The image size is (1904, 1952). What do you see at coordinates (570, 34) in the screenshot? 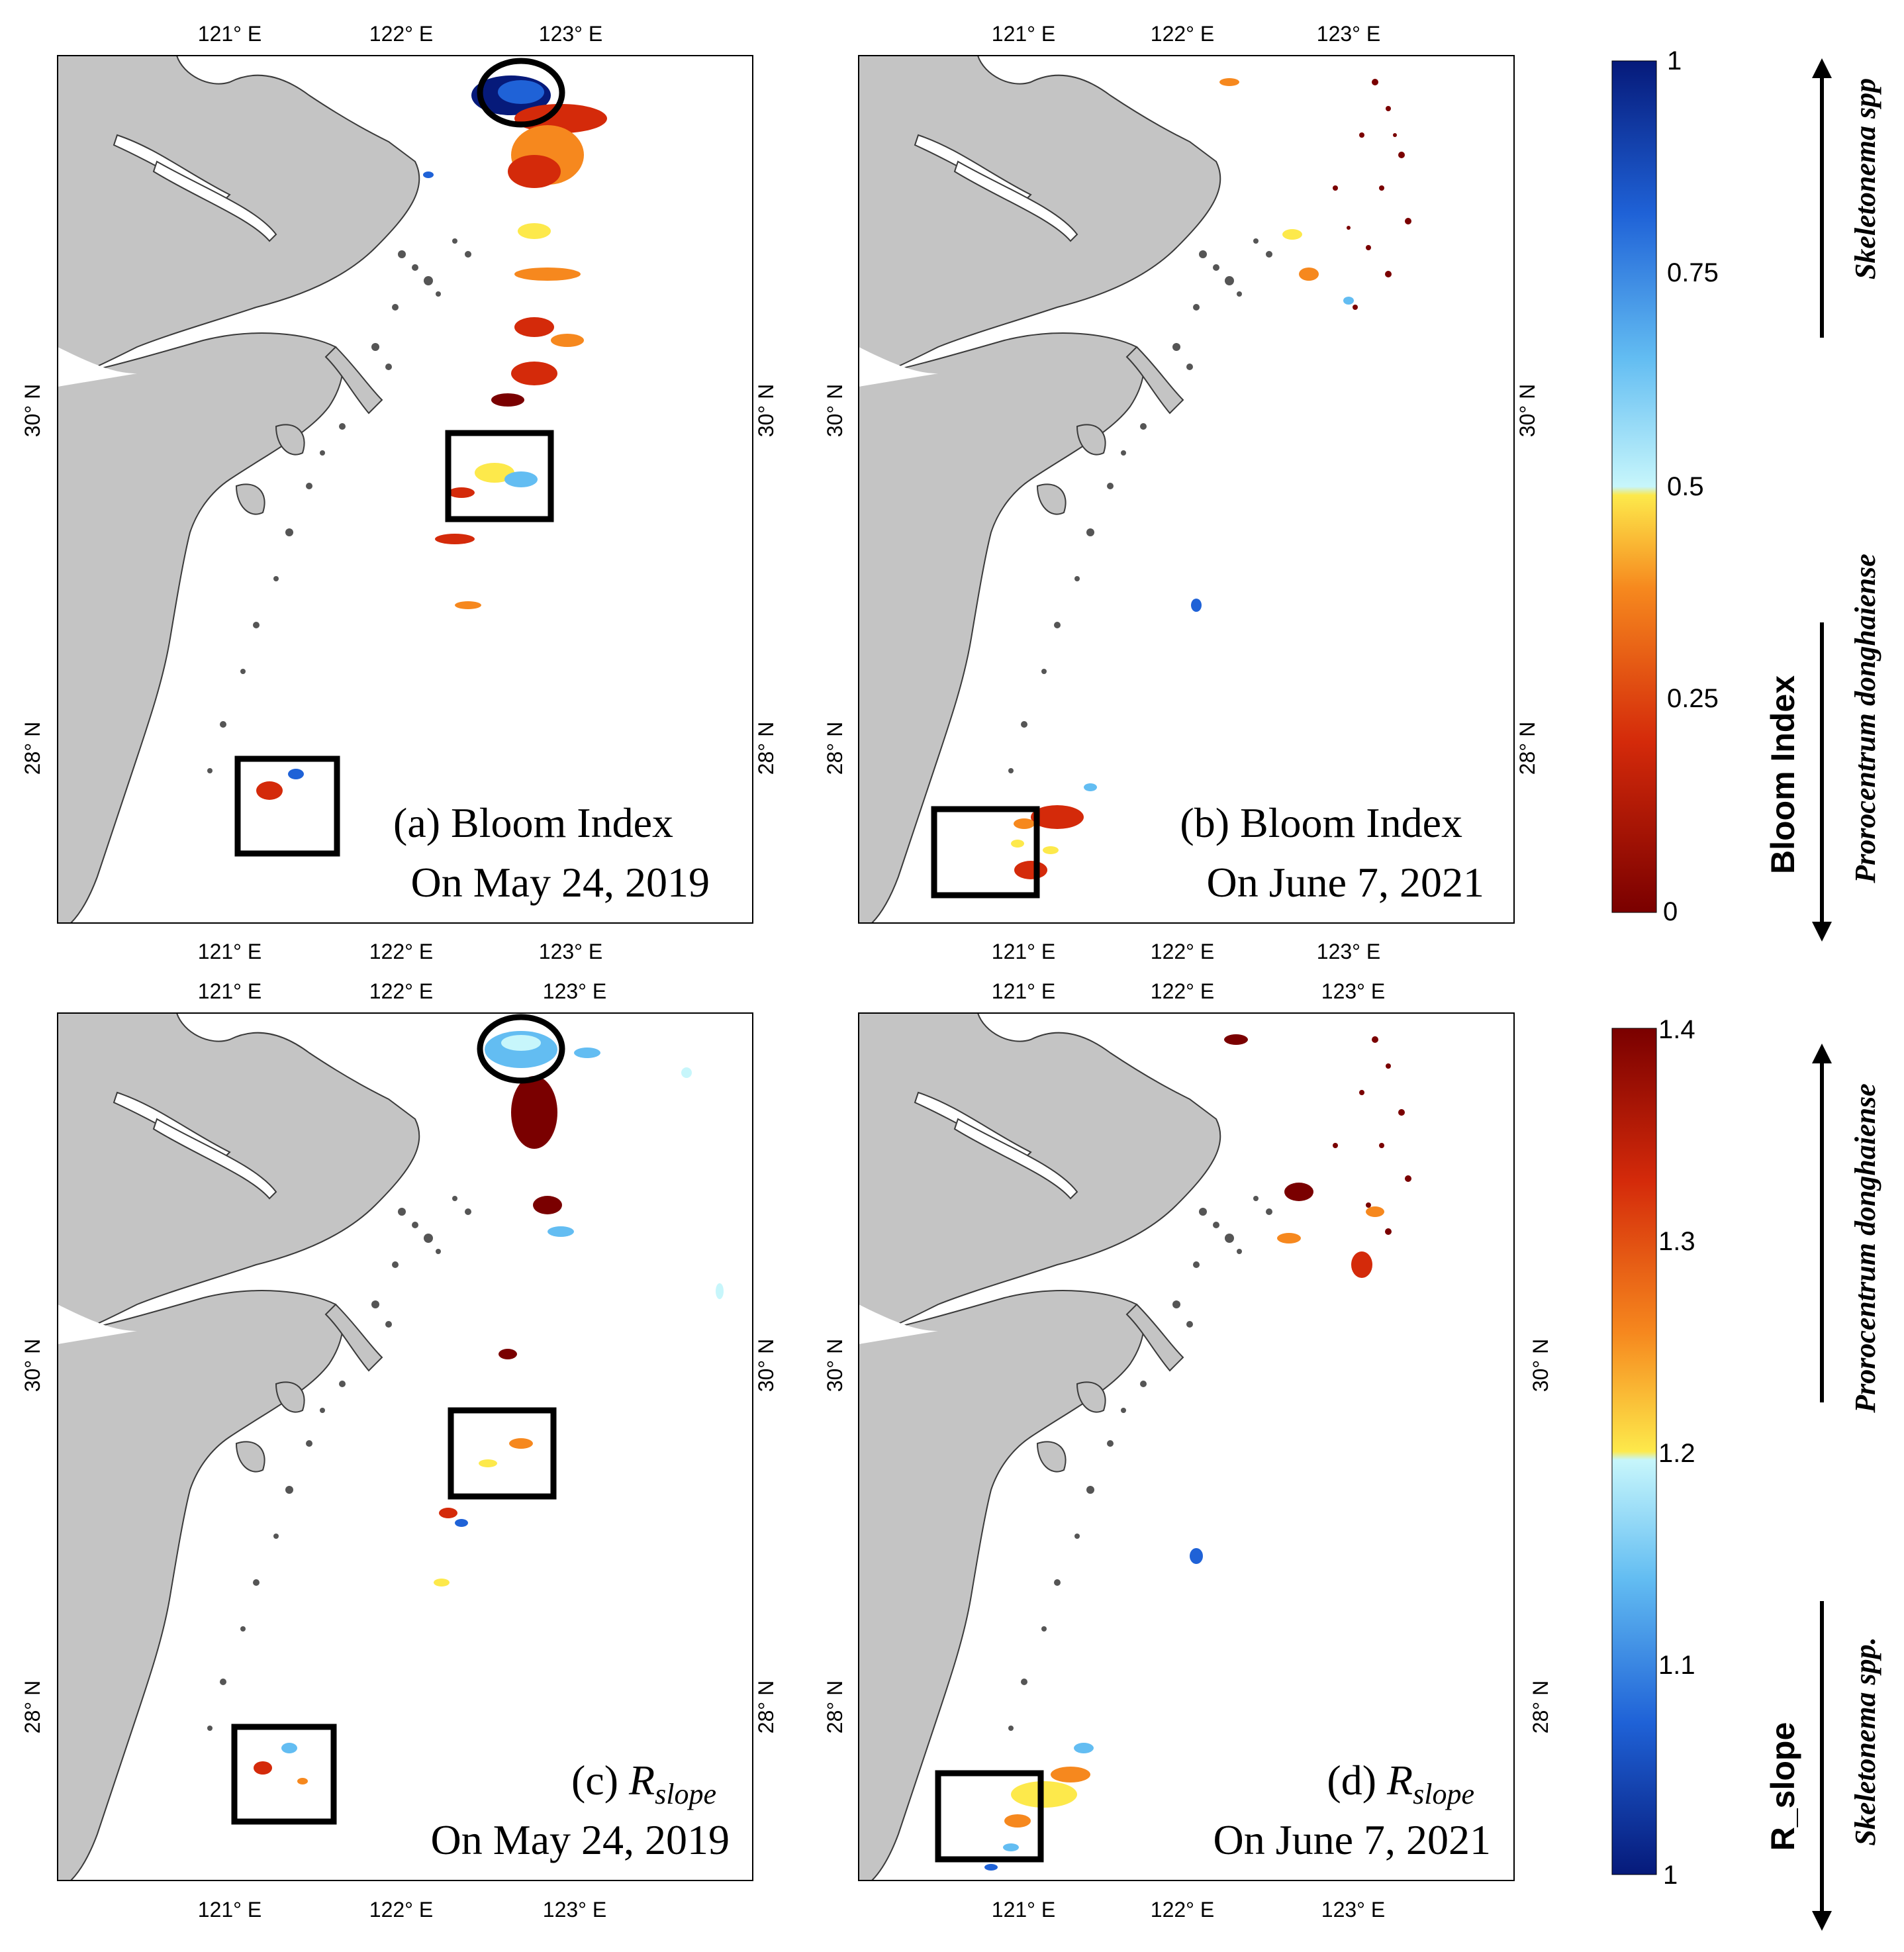
I see `panel-a-lon-top-123: 123° E` at bounding box center [570, 34].